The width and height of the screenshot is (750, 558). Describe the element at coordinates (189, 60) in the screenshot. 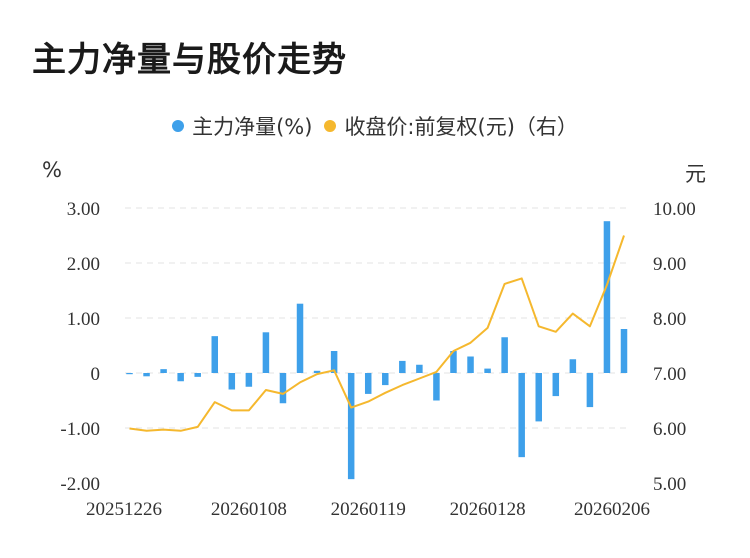

I see `chart-title: 主力净量与股价走势` at that location.